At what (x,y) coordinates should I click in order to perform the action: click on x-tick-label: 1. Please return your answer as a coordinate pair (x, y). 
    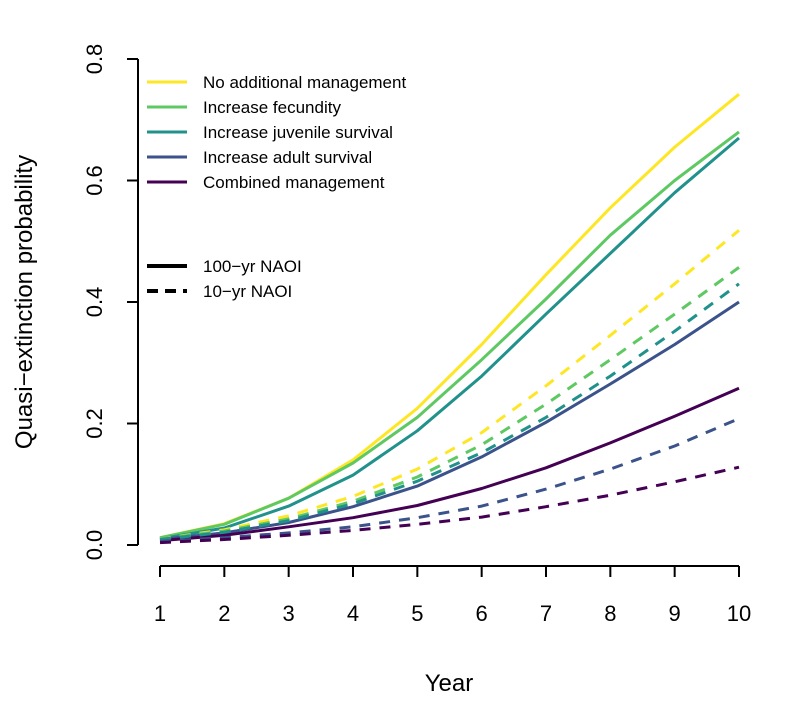
    Looking at the image, I should click on (160, 613).